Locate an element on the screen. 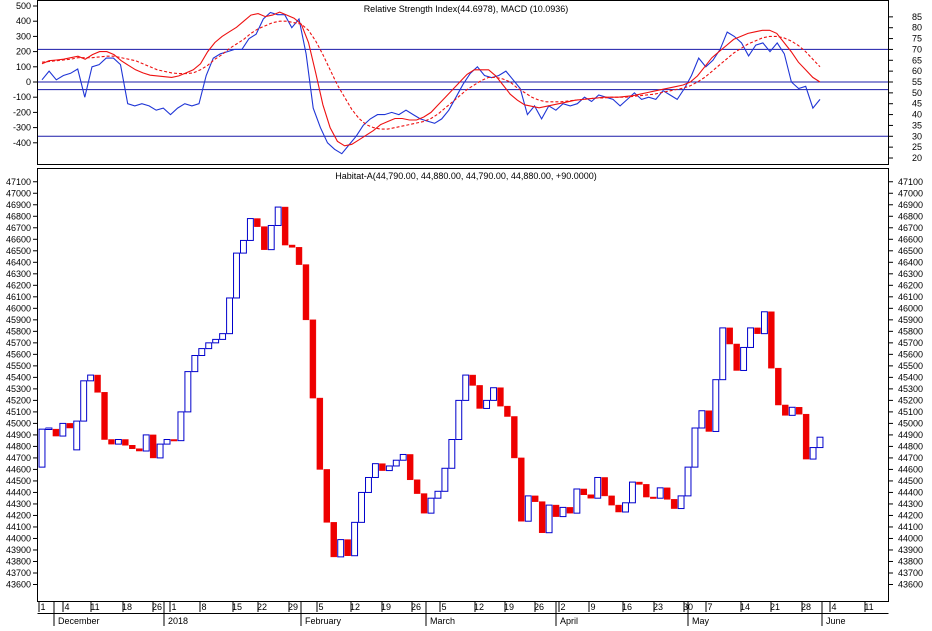 Image resolution: width=932 pixels, height=631 pixels. right-axis-label: 55 is located at coordinates (917, 82).